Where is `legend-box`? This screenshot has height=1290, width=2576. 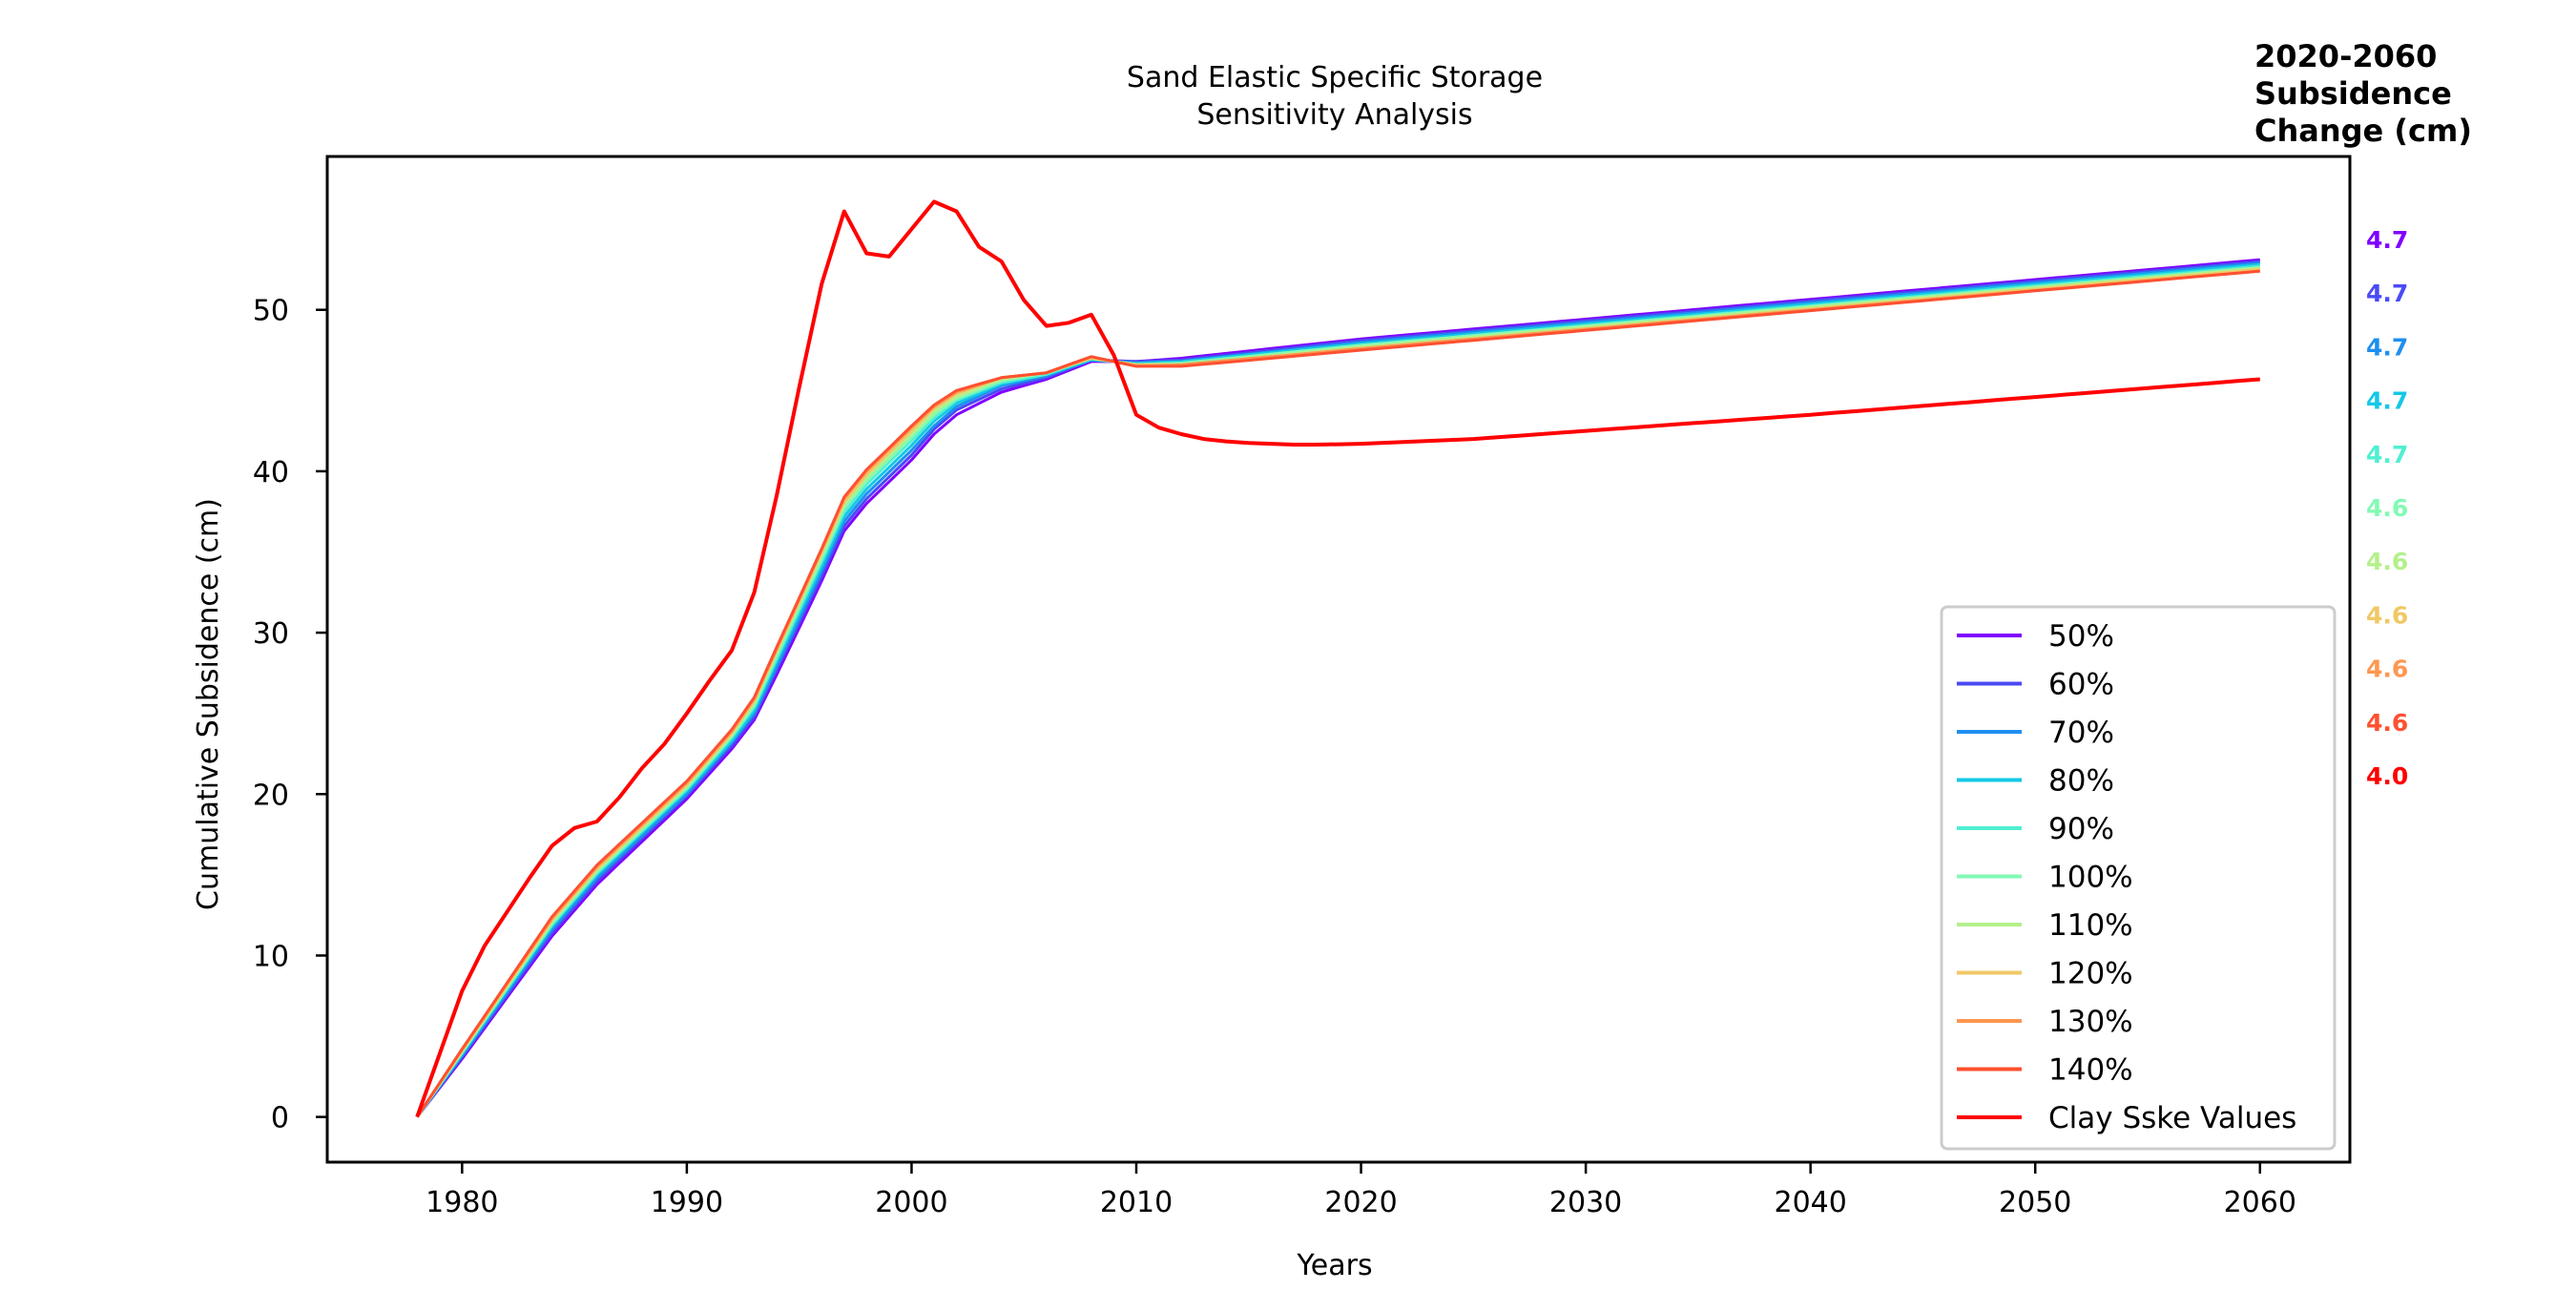 legend-box is located at coordinates (2138, 878).